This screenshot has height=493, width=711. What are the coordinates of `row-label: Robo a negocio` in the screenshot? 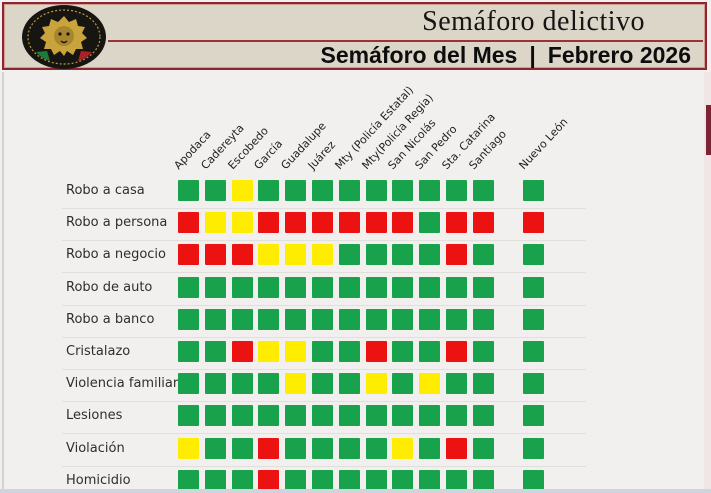 It's located at (116, 254).